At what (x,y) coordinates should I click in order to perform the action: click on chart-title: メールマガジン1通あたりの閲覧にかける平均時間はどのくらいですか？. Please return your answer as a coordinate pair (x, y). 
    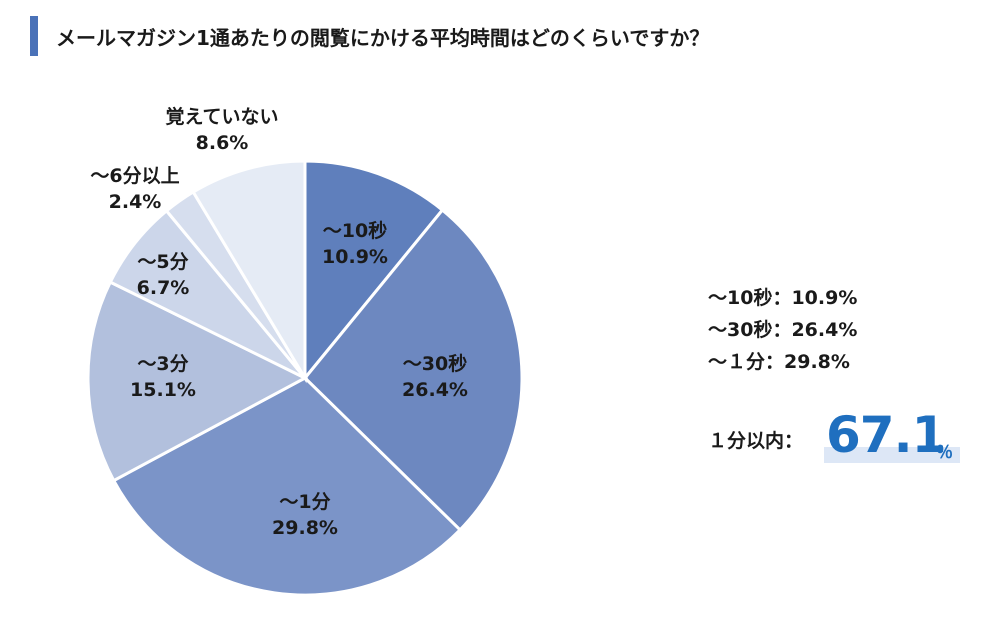
    Looking at the image, I should click on (383, 38).